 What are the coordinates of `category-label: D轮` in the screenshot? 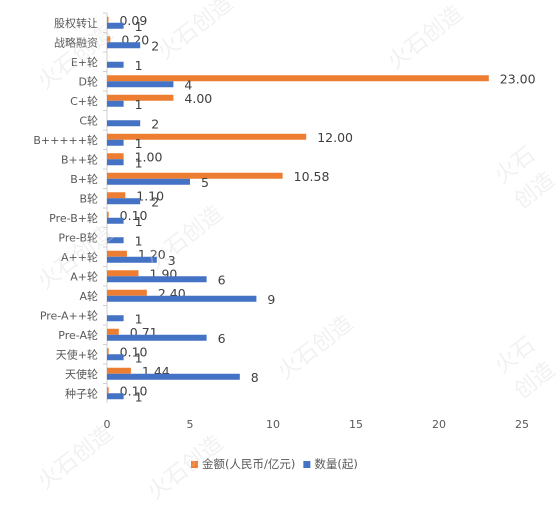 It's located at (88, 81).